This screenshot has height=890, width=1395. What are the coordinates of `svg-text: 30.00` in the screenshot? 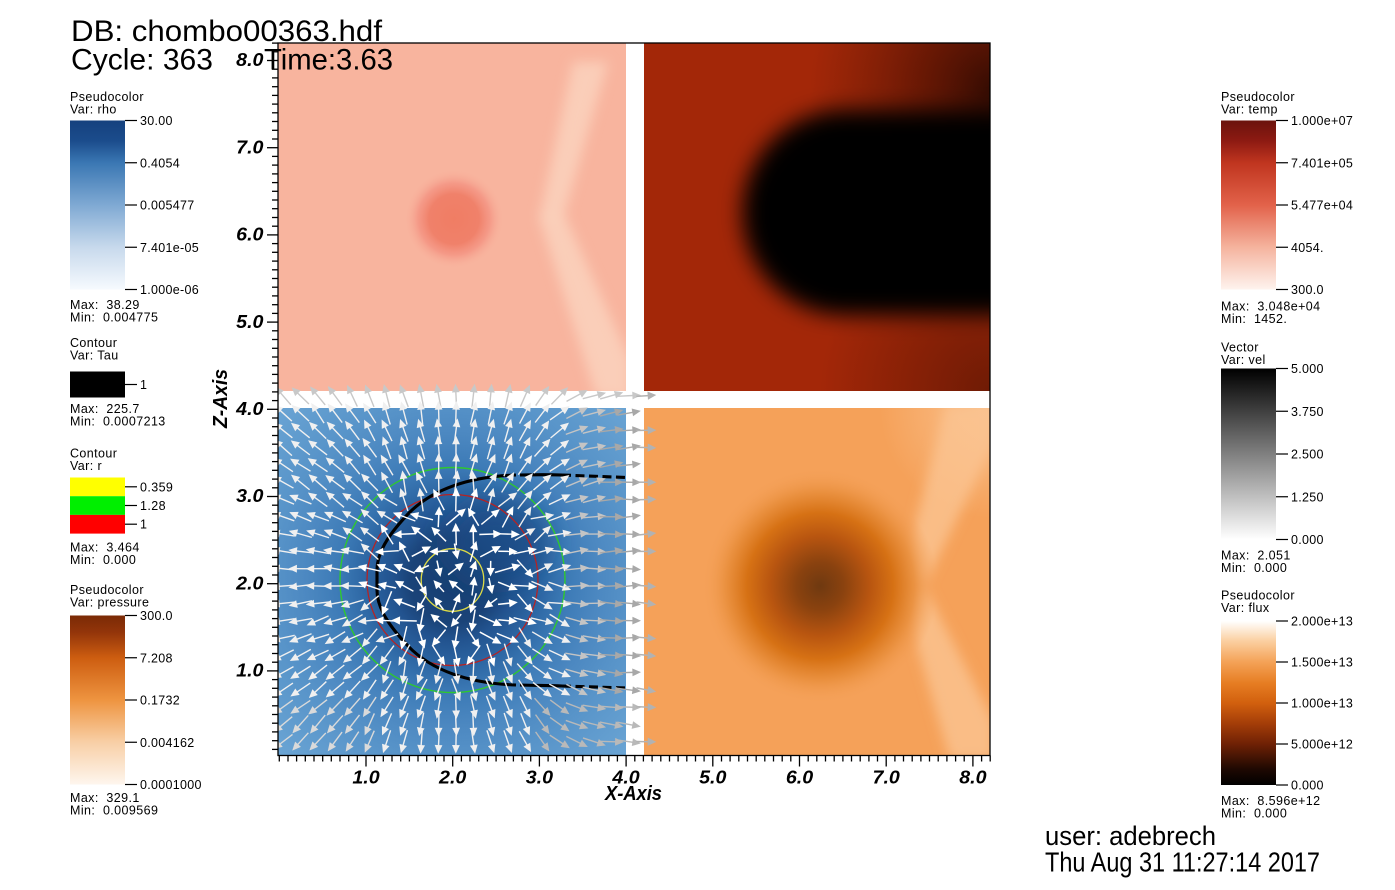 It's located at (156, 121).